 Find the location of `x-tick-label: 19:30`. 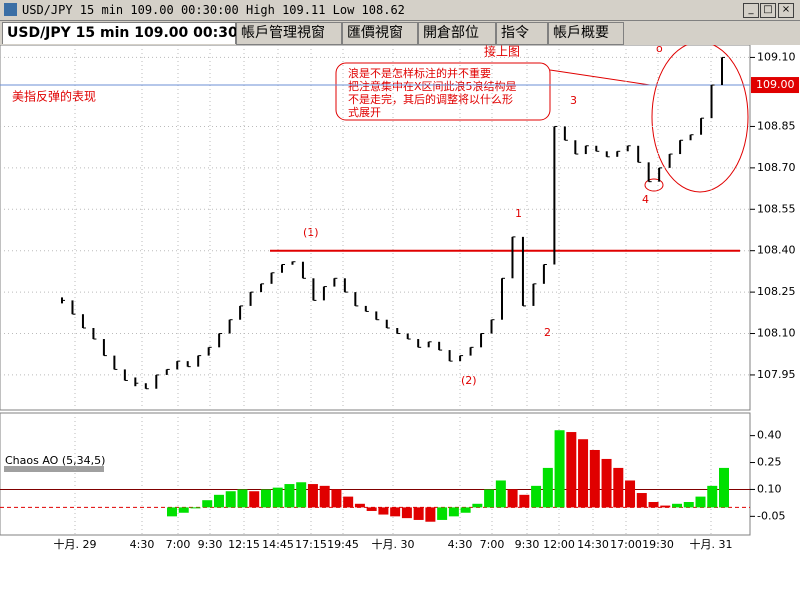

x-tick-label: 19:30 is located at coordinates (658, 544).